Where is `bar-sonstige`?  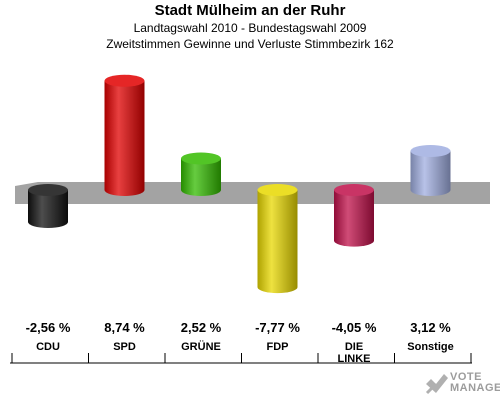
bar-sonstige is located at coordinates (430, 170).